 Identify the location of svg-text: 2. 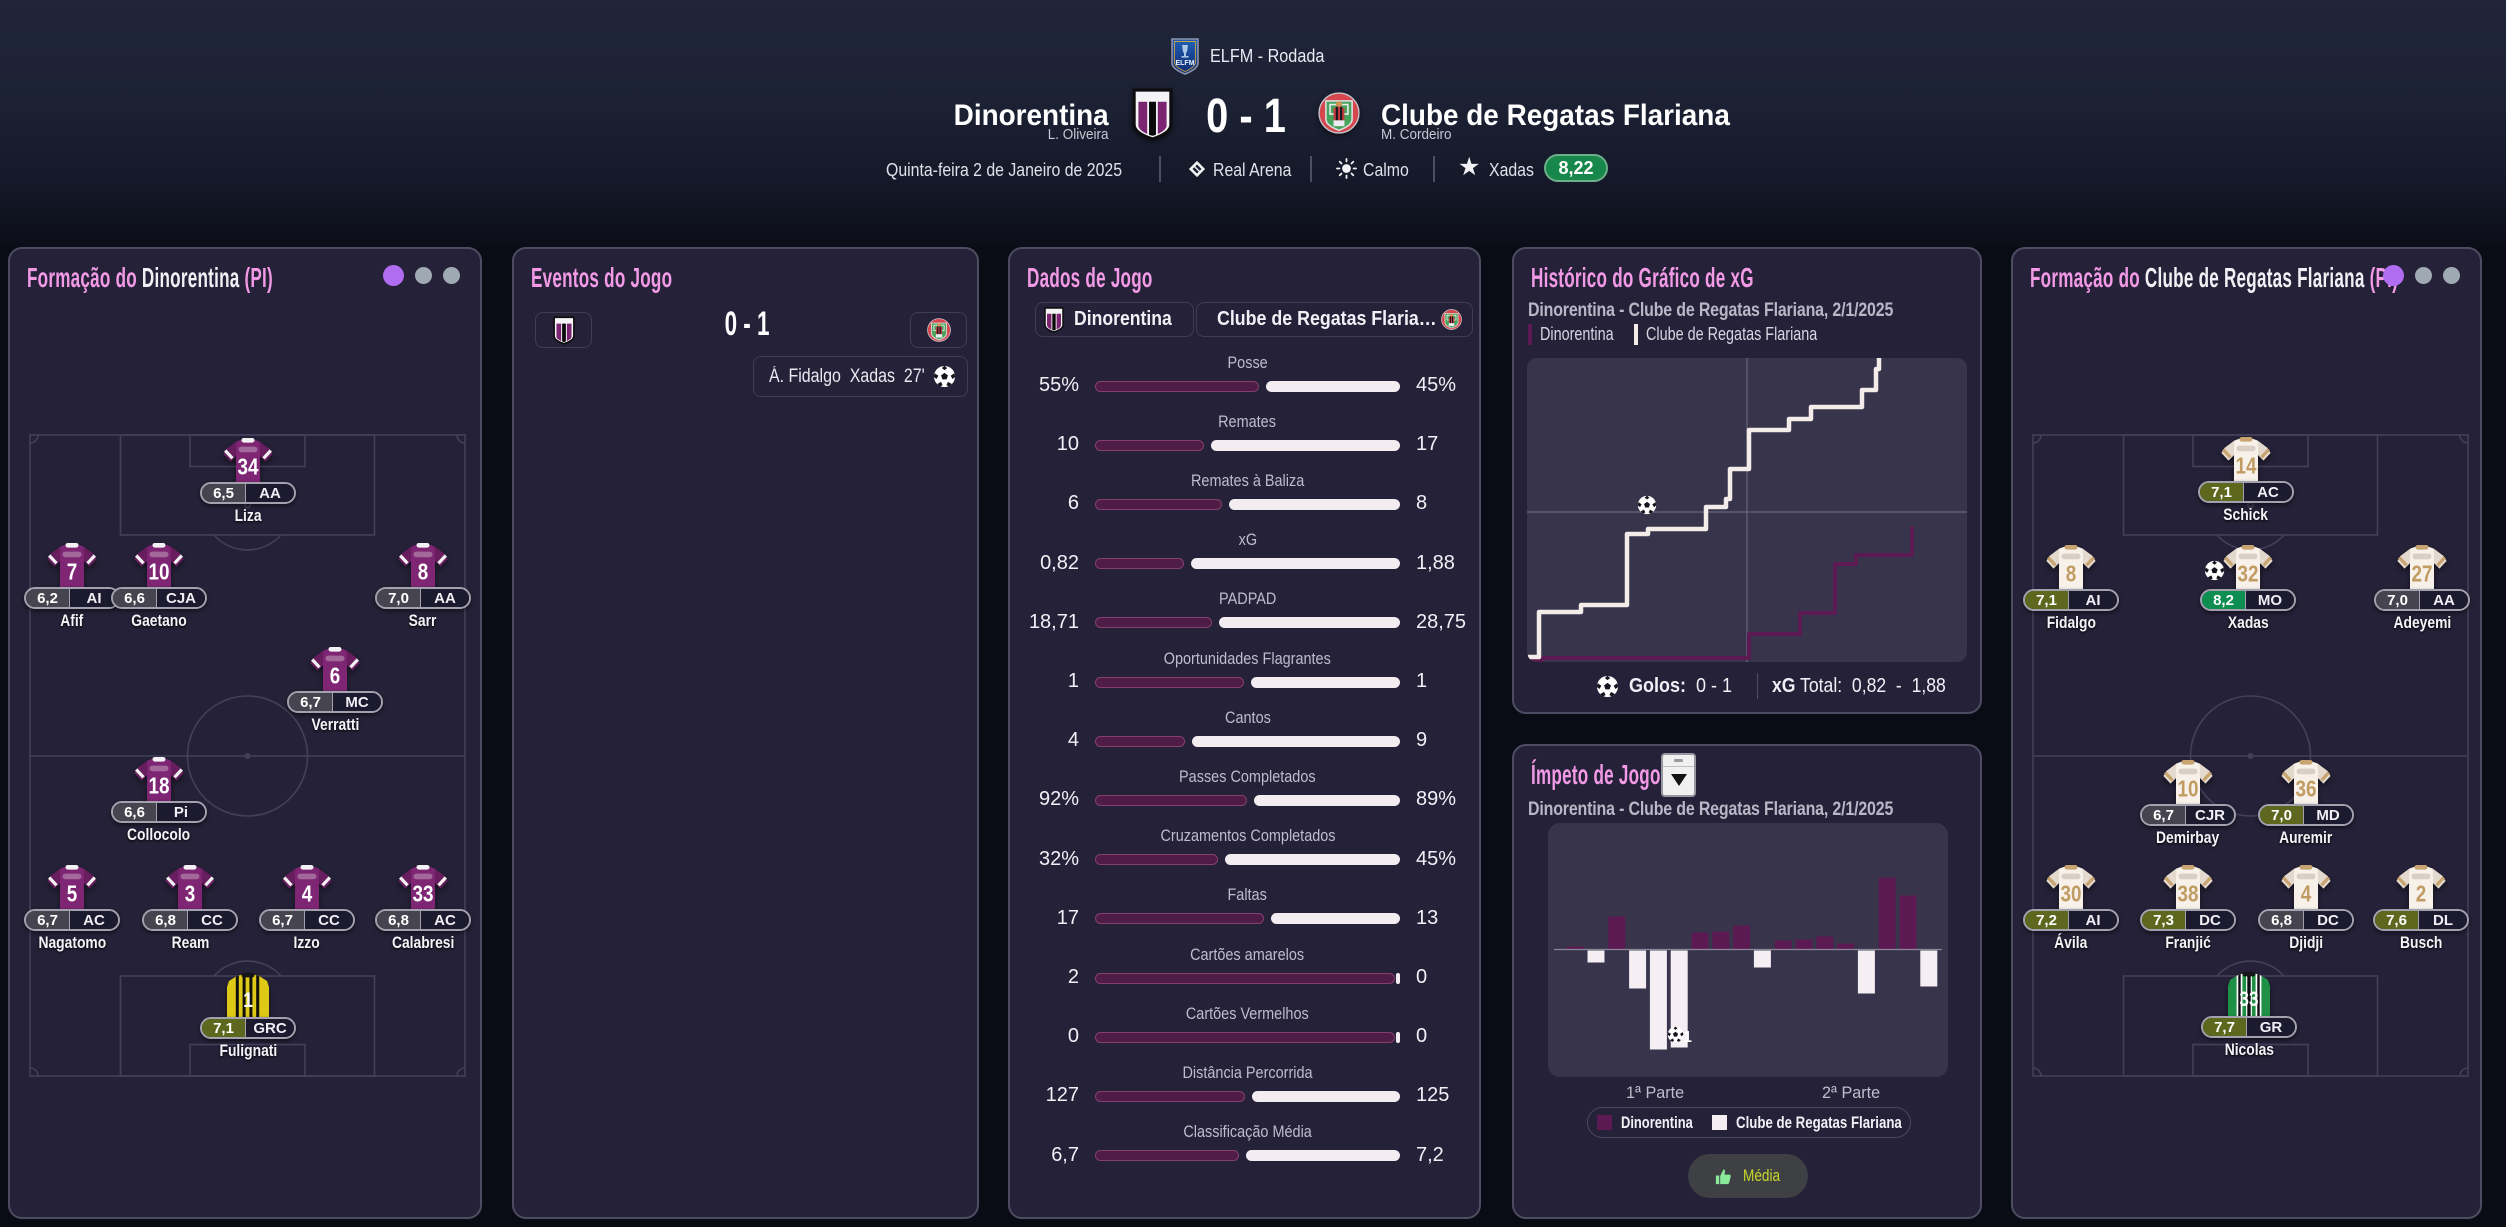
(2421, 894).